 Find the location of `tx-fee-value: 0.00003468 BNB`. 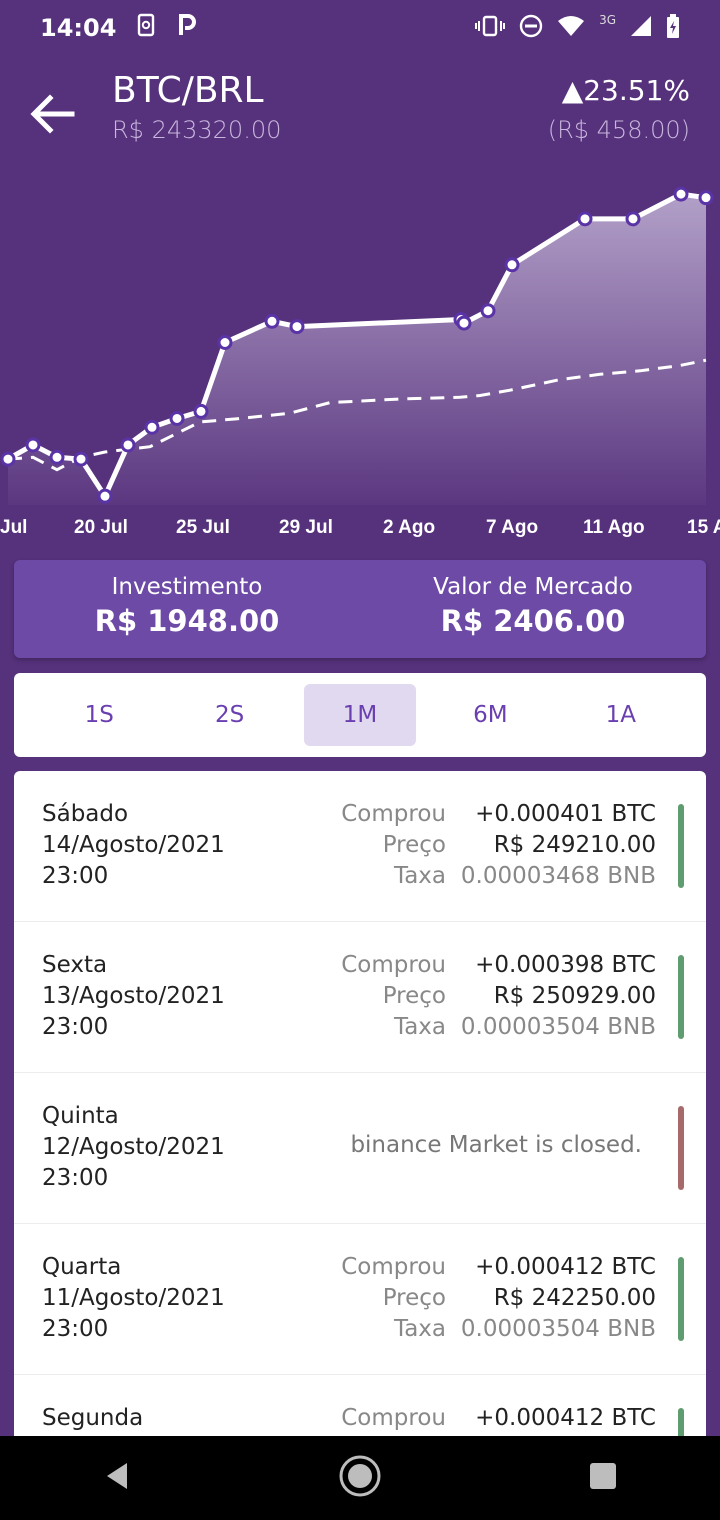

tx-fee-value: 0.00003468 BNB is located at coordinates (558, 876).